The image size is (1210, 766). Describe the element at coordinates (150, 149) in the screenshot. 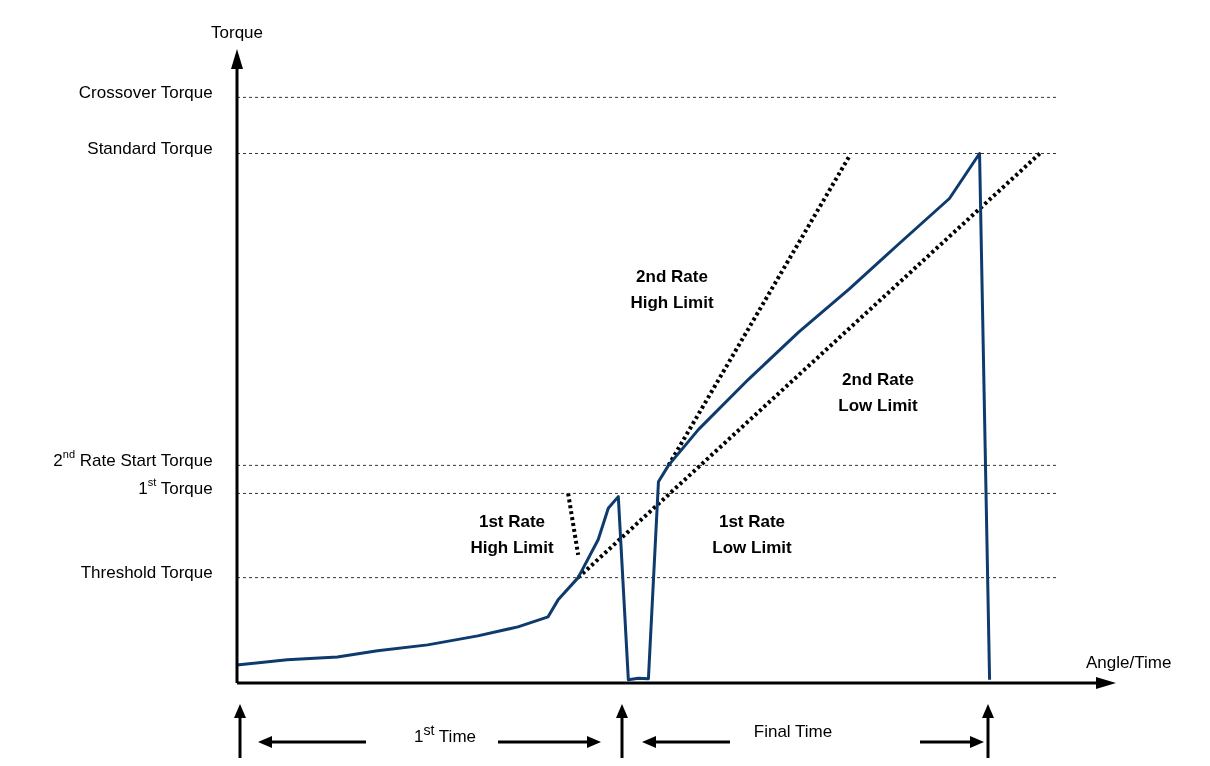

I see `ref-line-label: Standard Torque` at that location.